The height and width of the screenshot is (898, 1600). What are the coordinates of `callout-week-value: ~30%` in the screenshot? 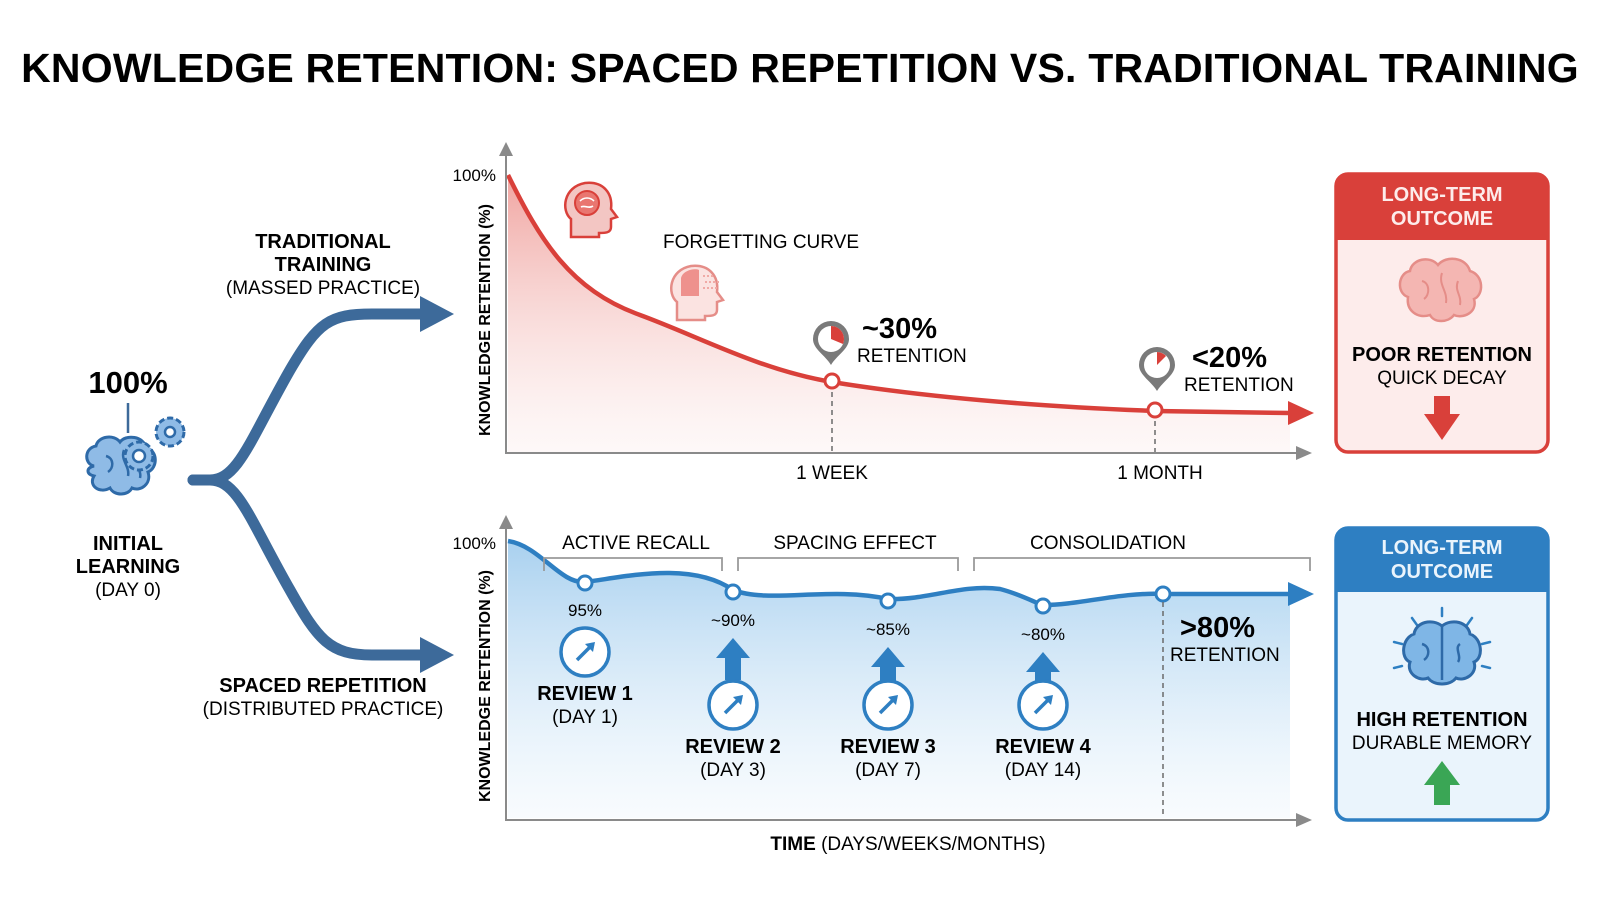 It's located at (899, 329).